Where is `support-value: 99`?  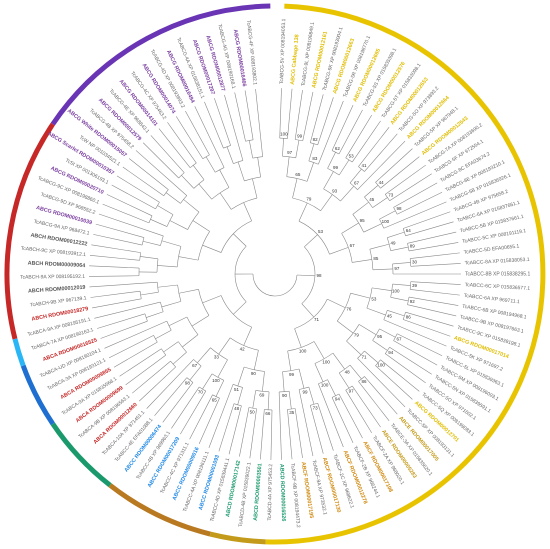
support-value: 99 is located at coordinates (305, 391).